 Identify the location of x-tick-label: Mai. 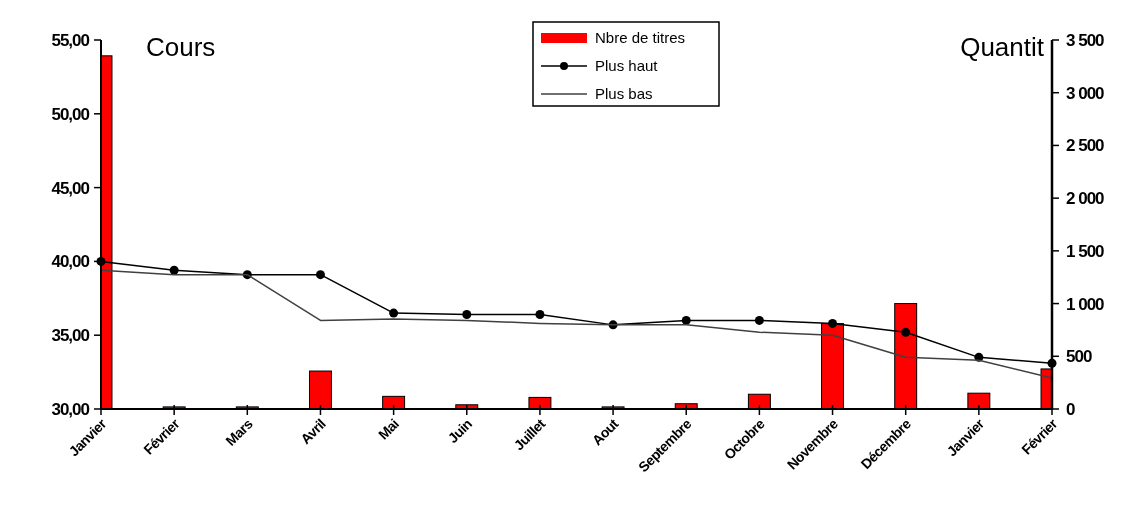
(388, 429).